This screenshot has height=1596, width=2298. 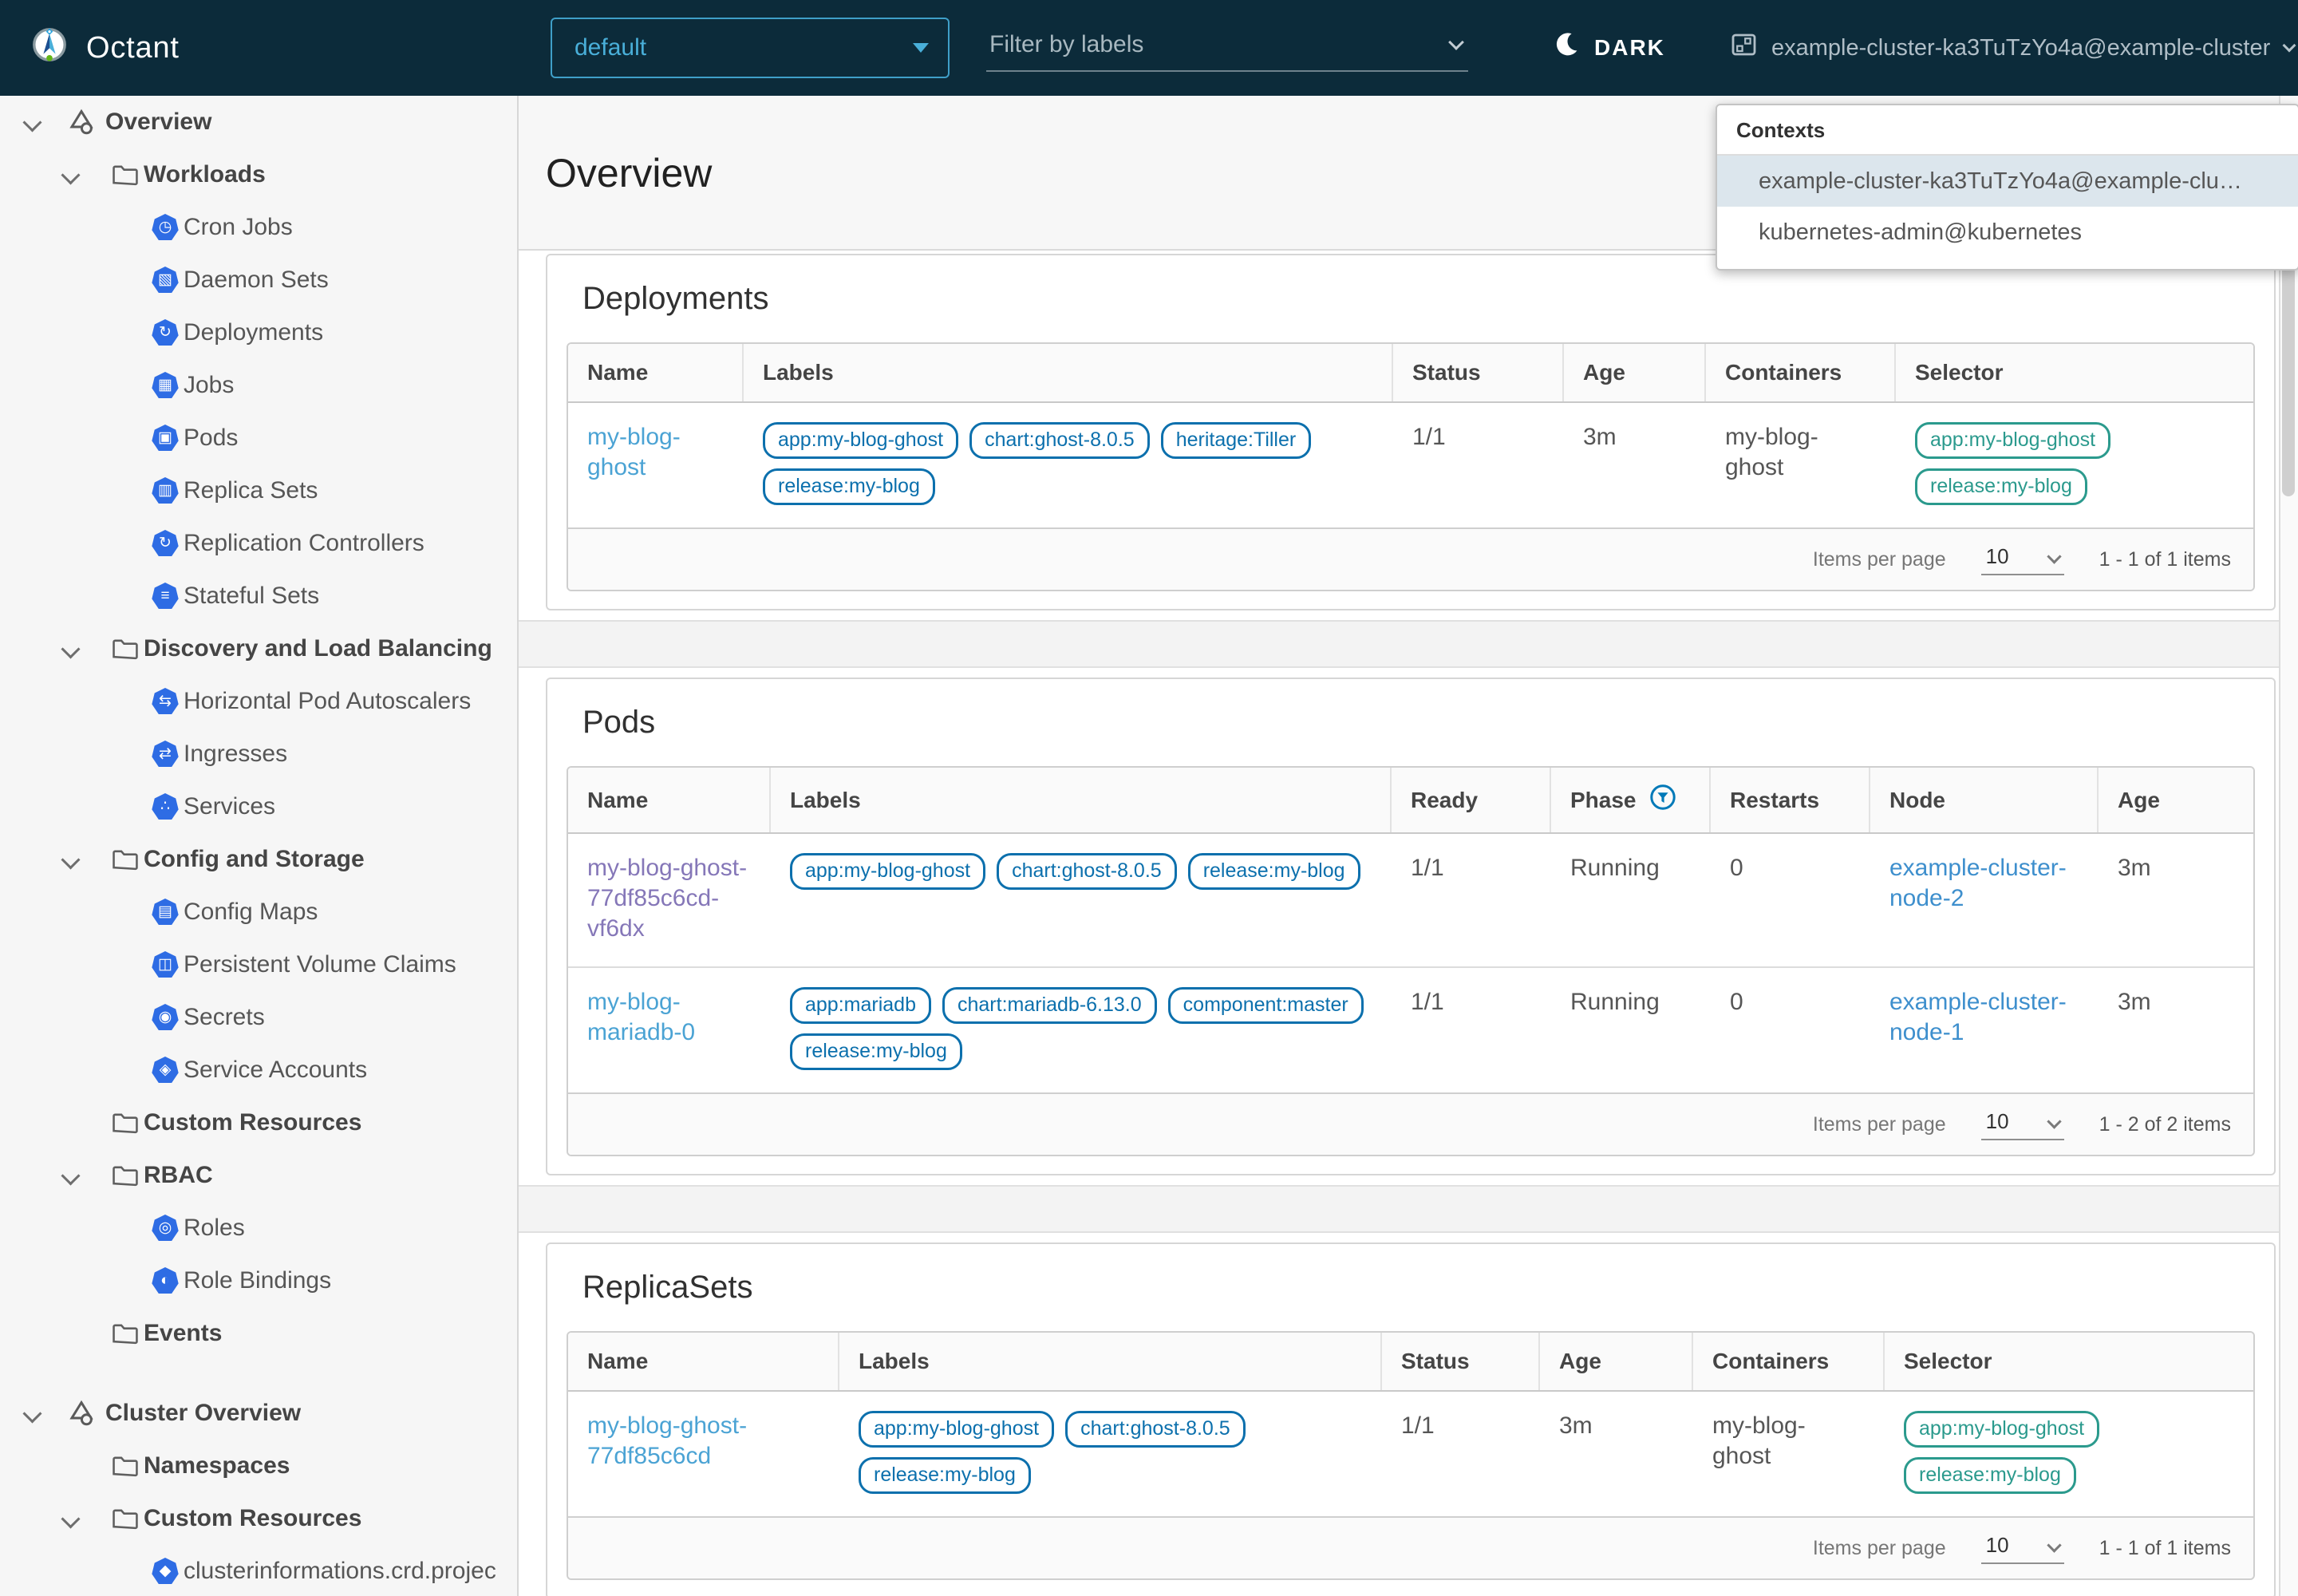 What do you see at coordinates (1921, 232) in the screenshot?
I see `context-menu-item: kubernetes-admin@kubernetes` at bounding box center [1921, 232].